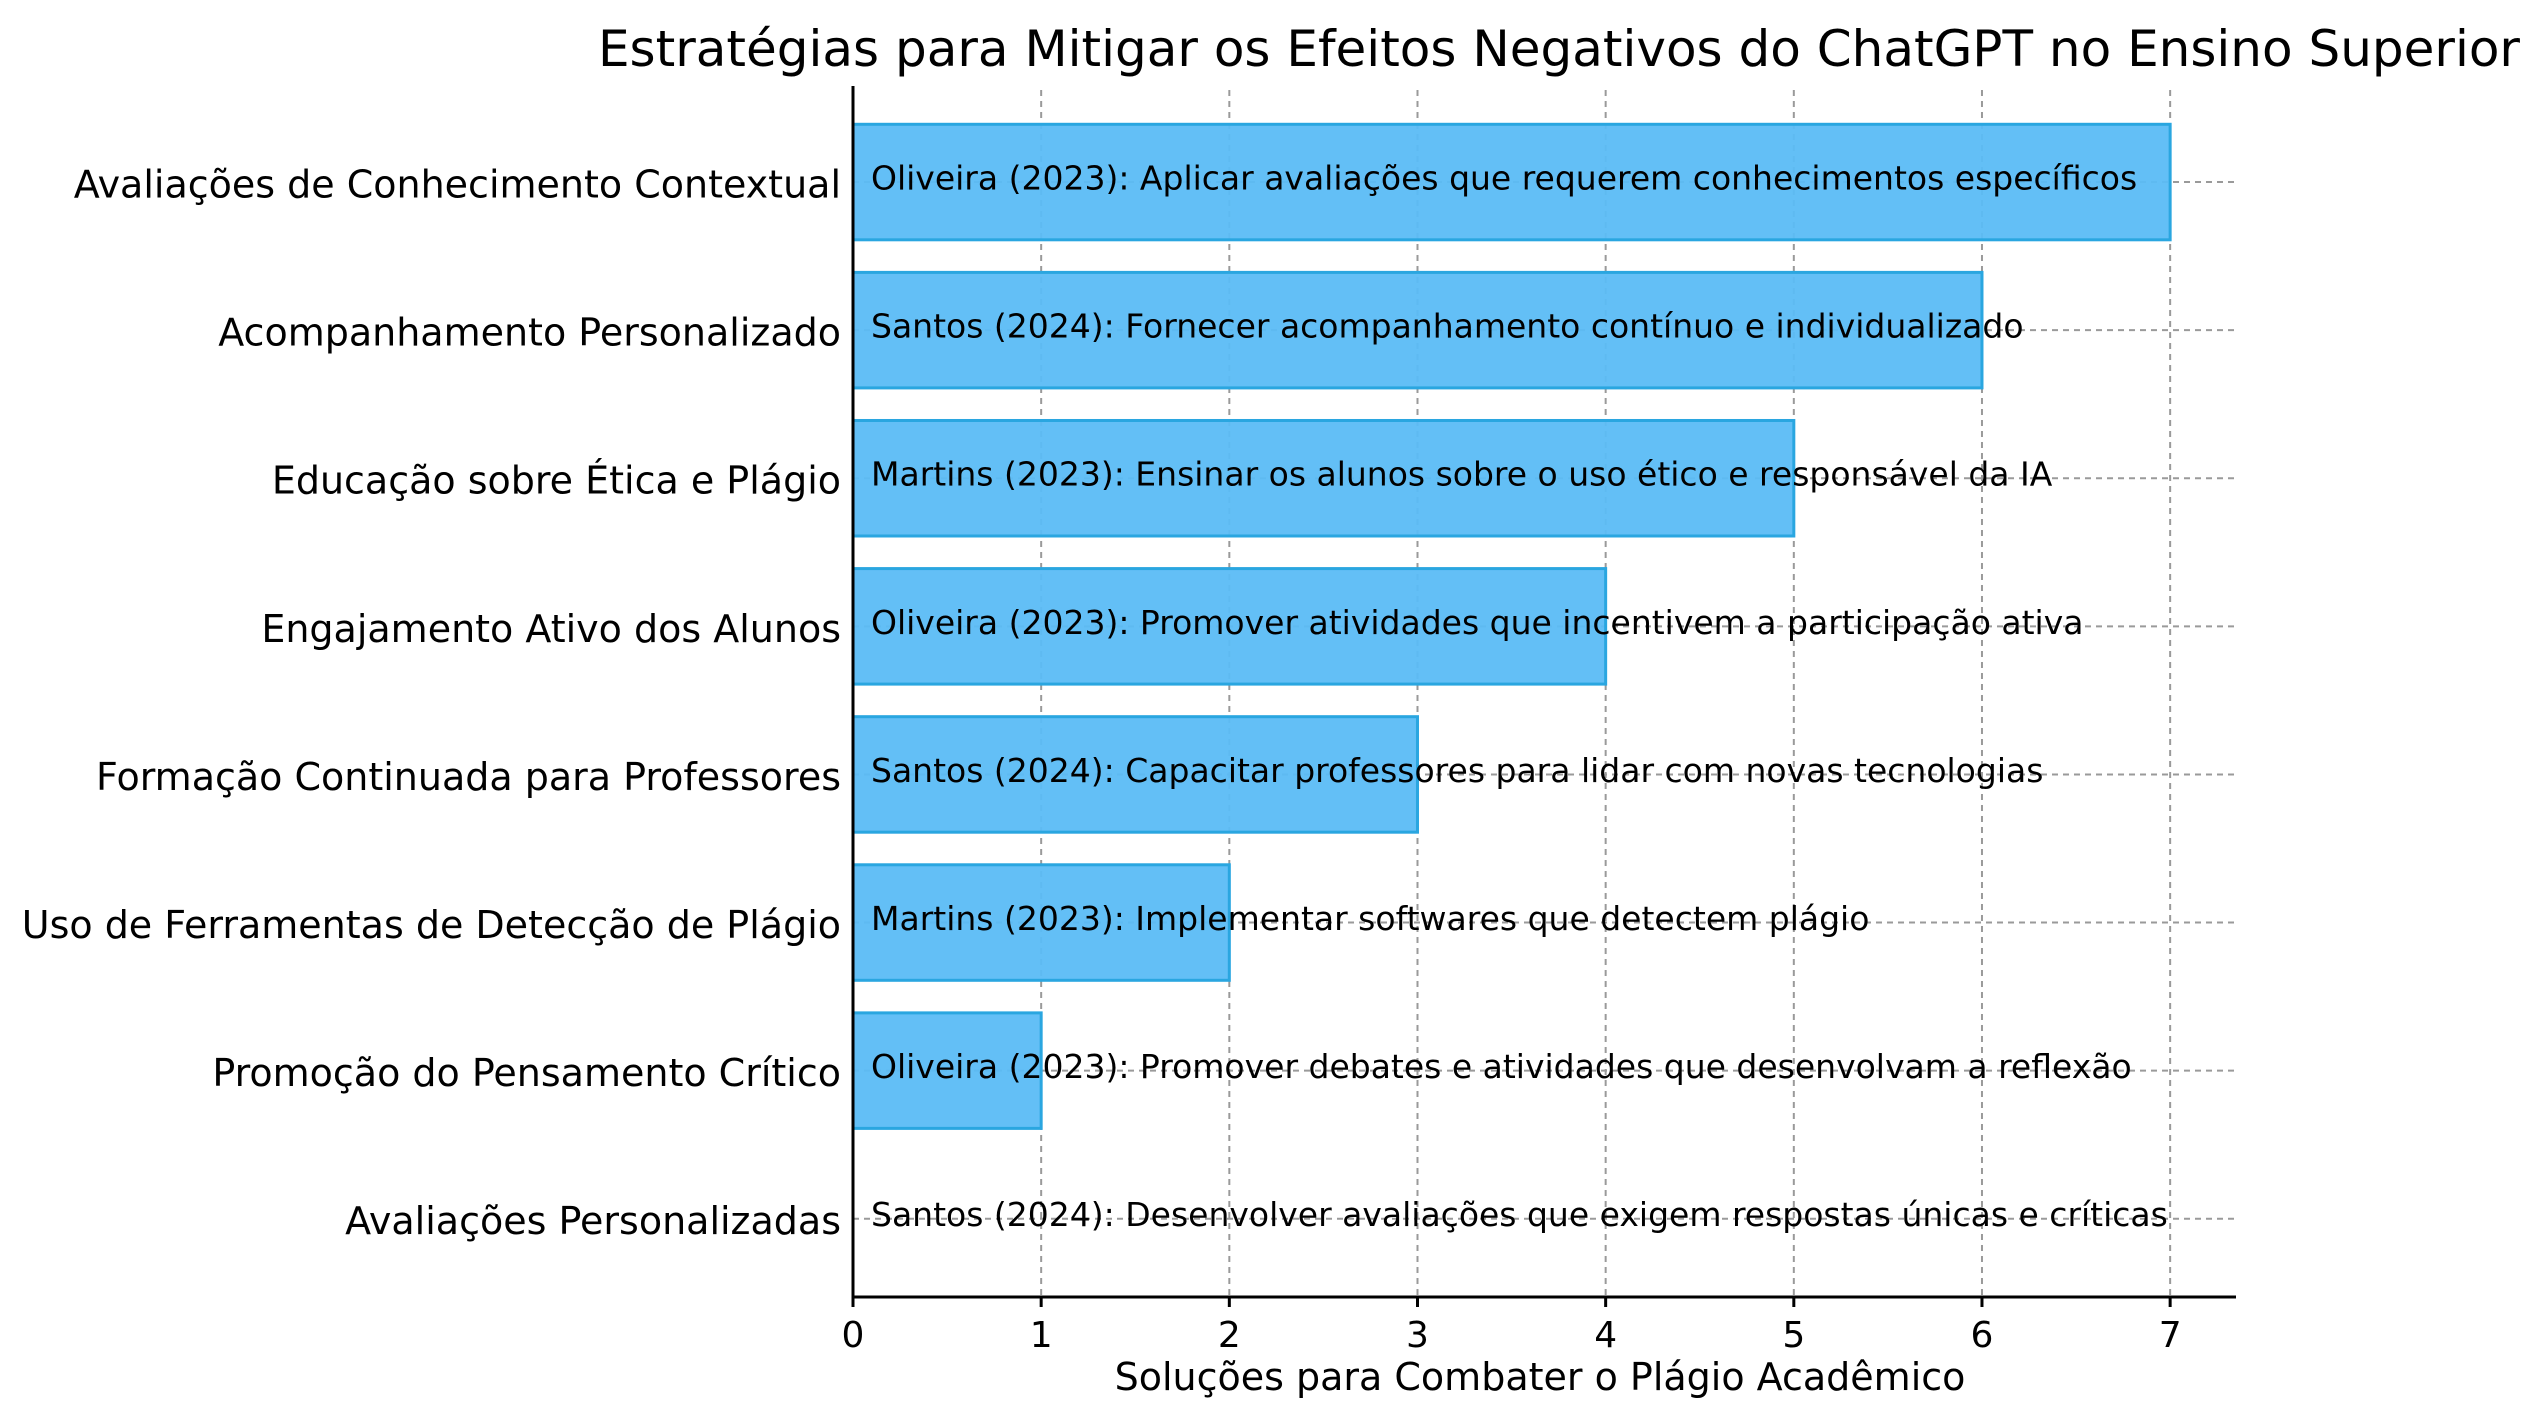  Describe the element at coordinates (593, 1221) in the screenshot. I see `category-label-7: Avaliações Personalizadas` at that location.